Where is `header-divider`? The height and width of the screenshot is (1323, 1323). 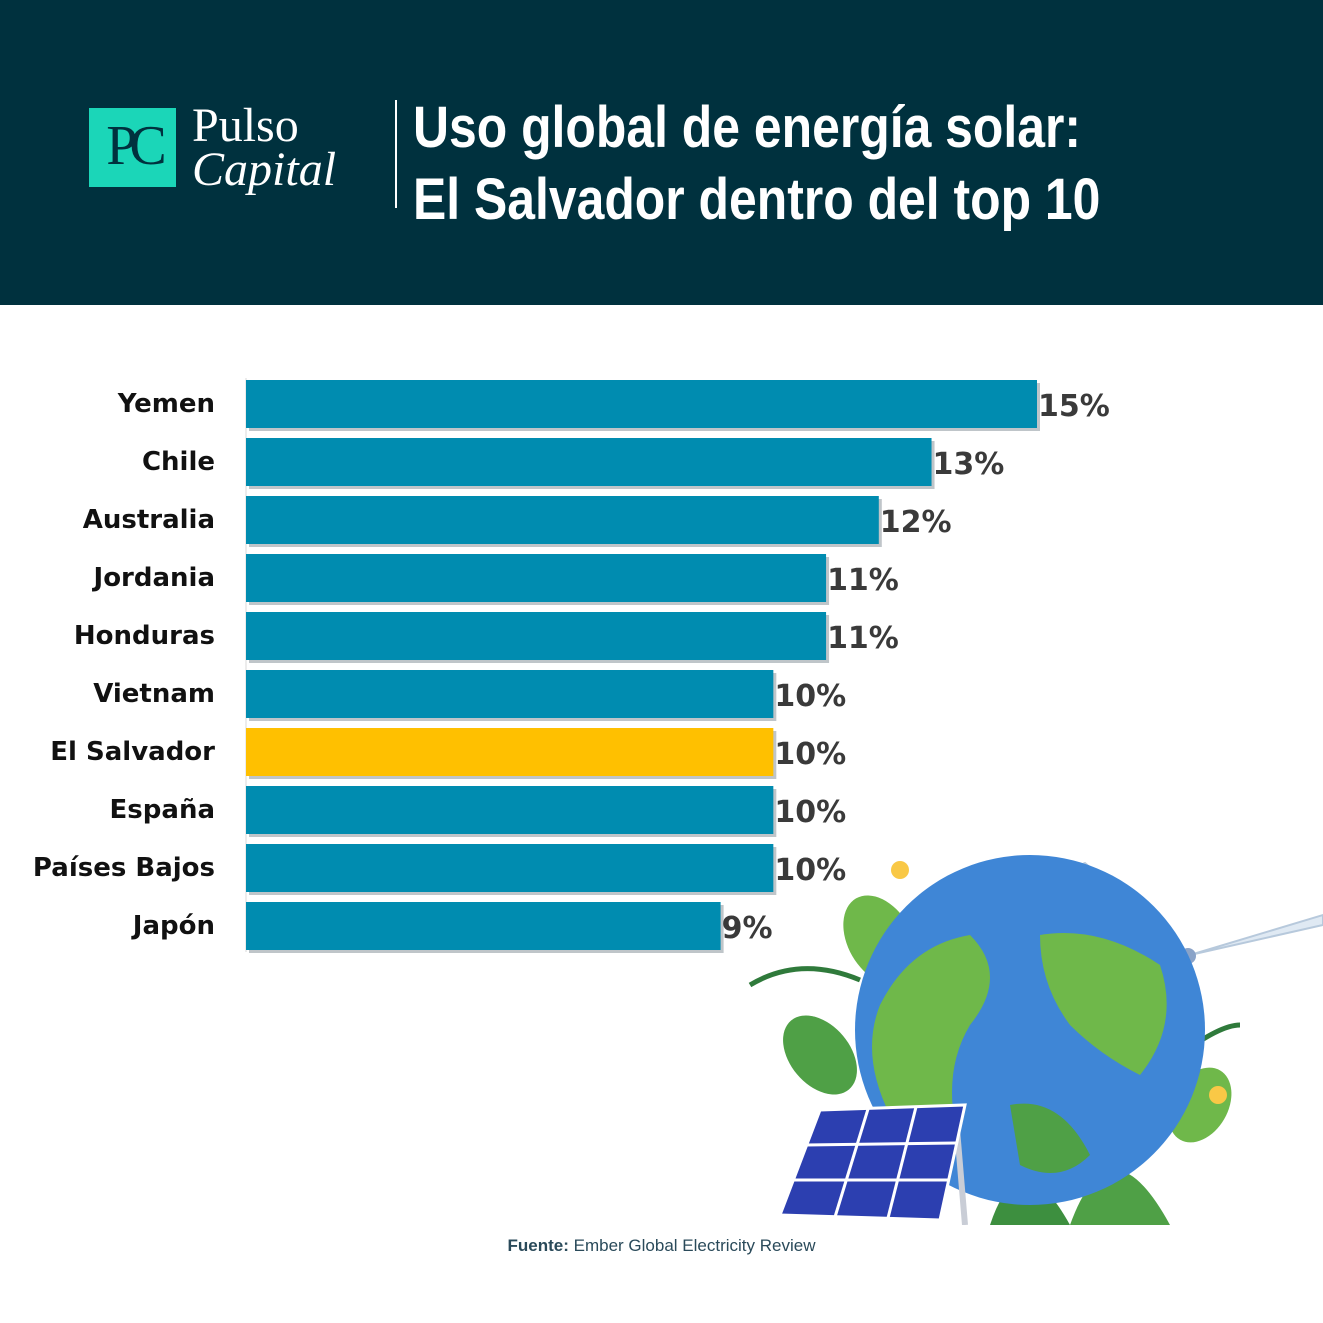 header-divider is located at coordinates (396, 154).